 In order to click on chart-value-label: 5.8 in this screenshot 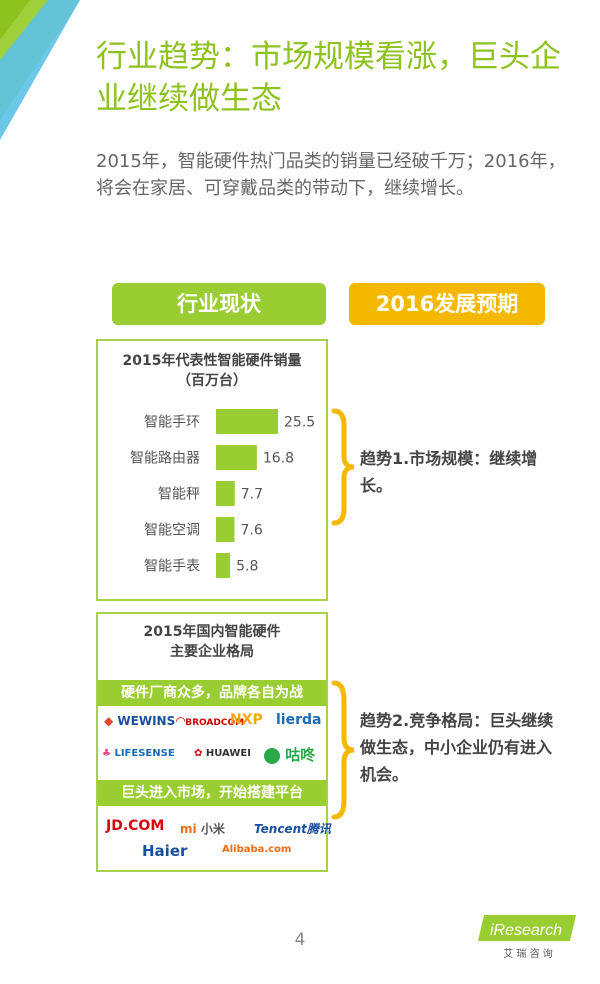, I will do `click(247, 567)`.